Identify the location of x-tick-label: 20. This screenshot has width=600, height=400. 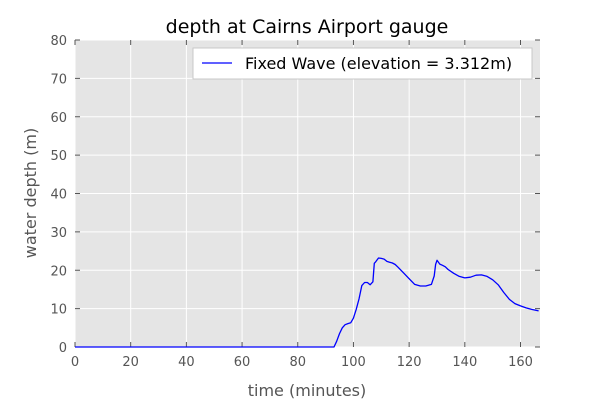
(130, 362).